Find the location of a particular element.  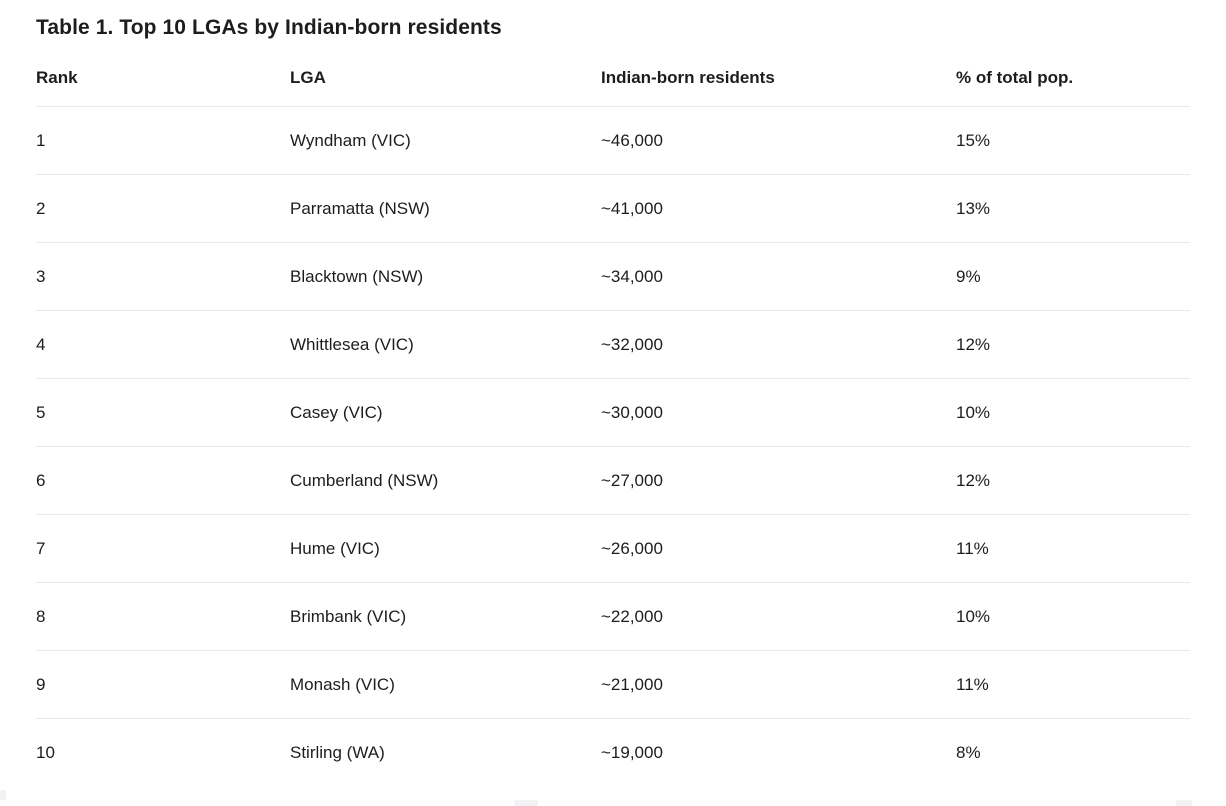

table-cell: 10 is located at coordinates (163, 752).